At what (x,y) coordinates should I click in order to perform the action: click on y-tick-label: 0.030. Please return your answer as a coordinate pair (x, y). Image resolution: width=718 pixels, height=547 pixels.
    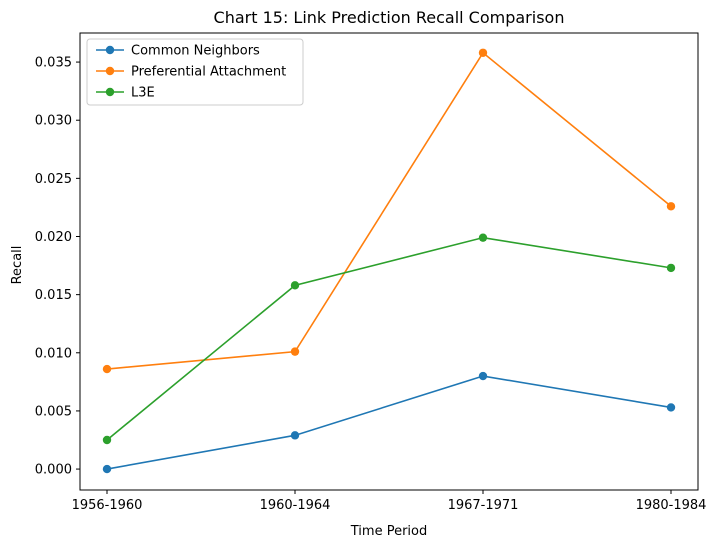
    Looking at the image, I should click on (53, 121).